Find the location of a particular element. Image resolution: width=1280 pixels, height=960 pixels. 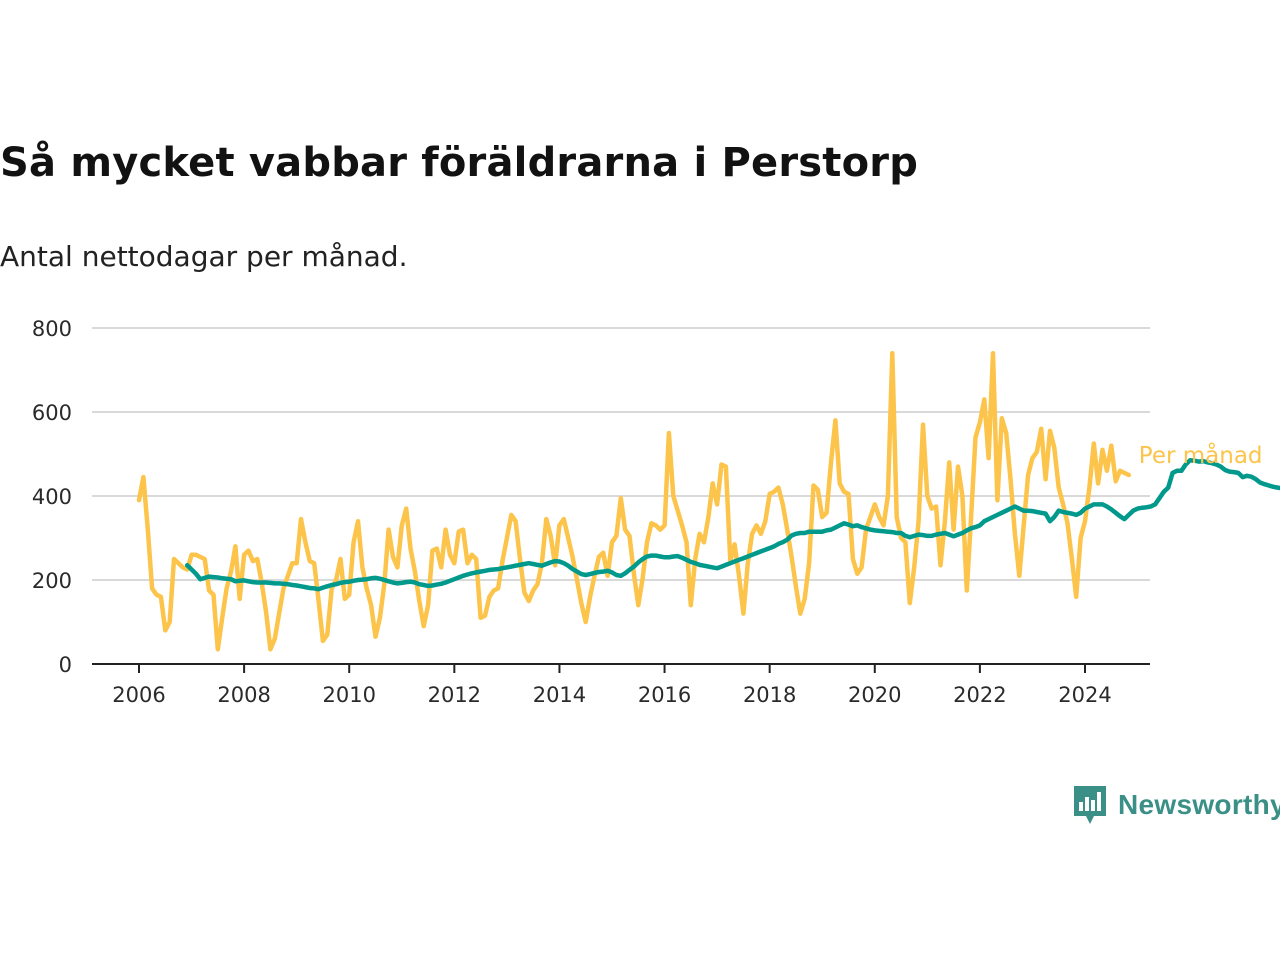

series-line-trend is located at coordinates (732, 525).